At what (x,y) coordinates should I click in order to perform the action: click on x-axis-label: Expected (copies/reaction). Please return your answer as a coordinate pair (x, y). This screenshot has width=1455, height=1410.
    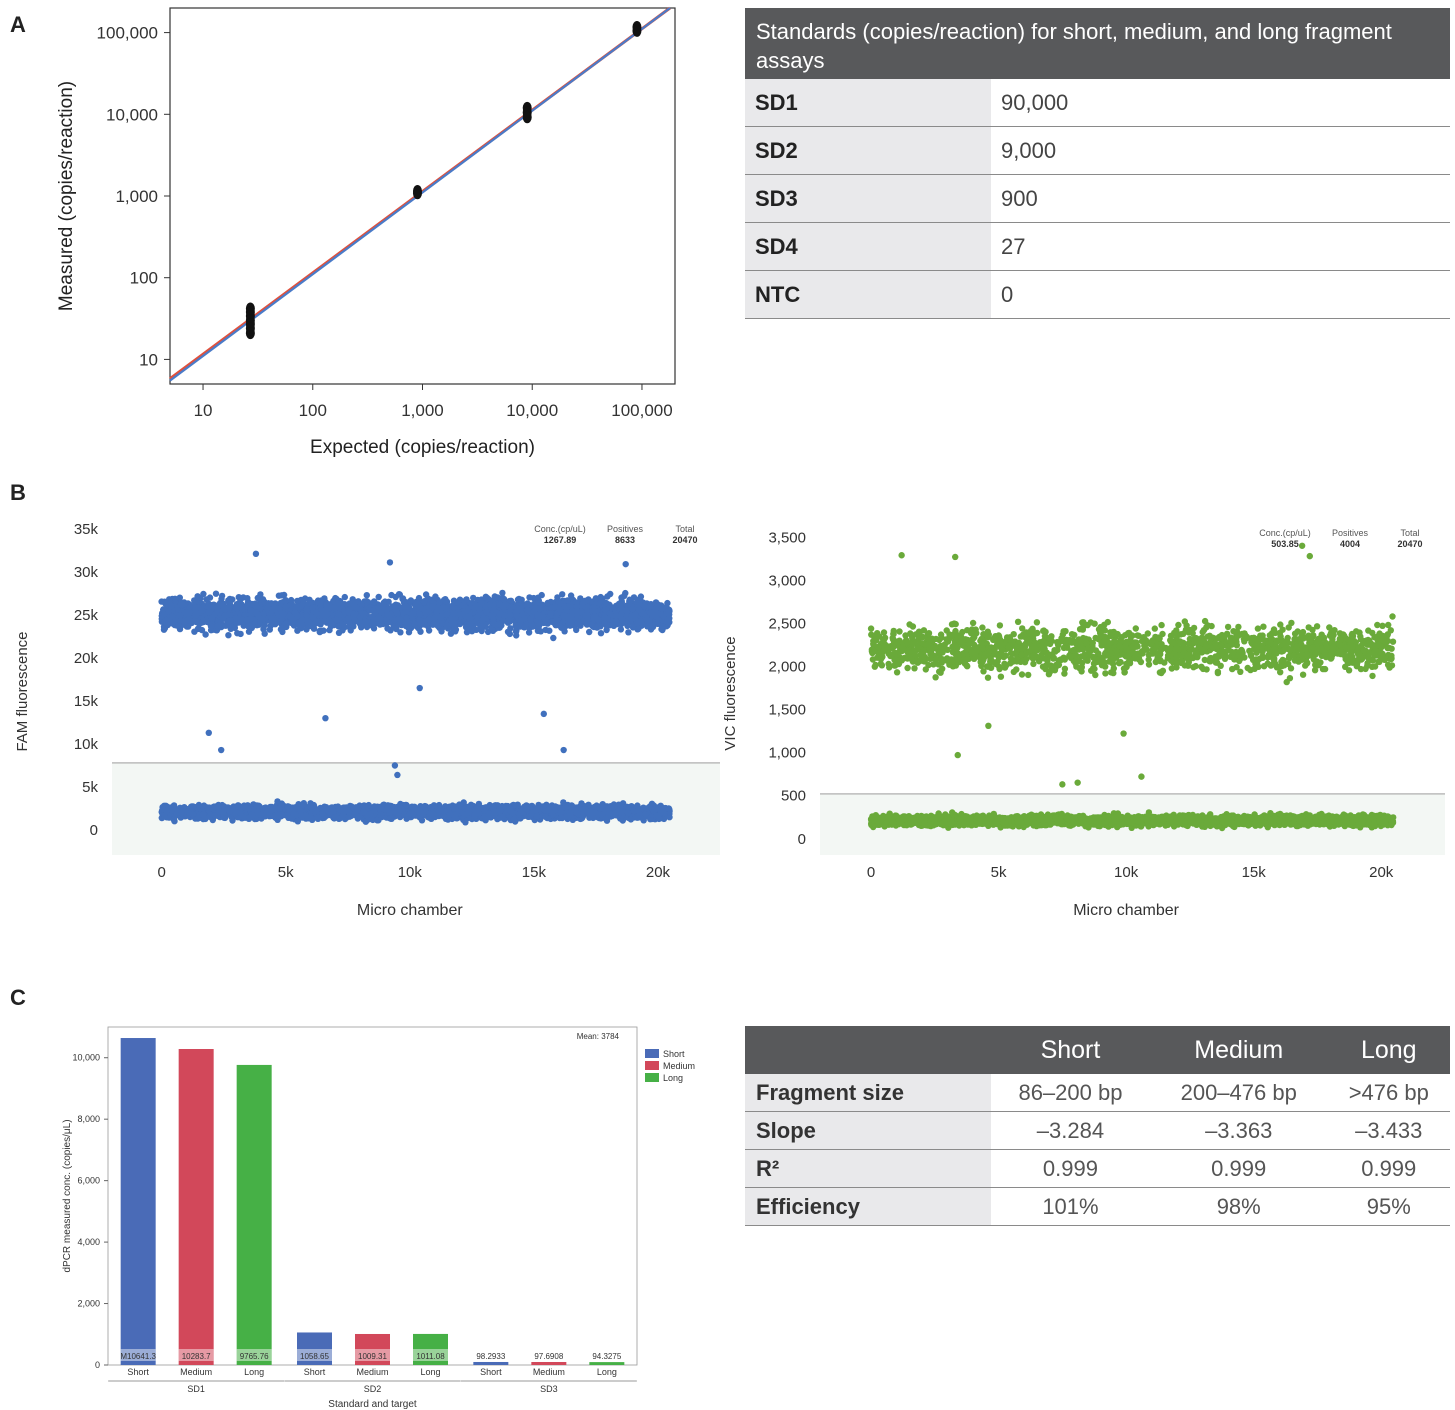
    Looking at the image, I should click on (422, 447).